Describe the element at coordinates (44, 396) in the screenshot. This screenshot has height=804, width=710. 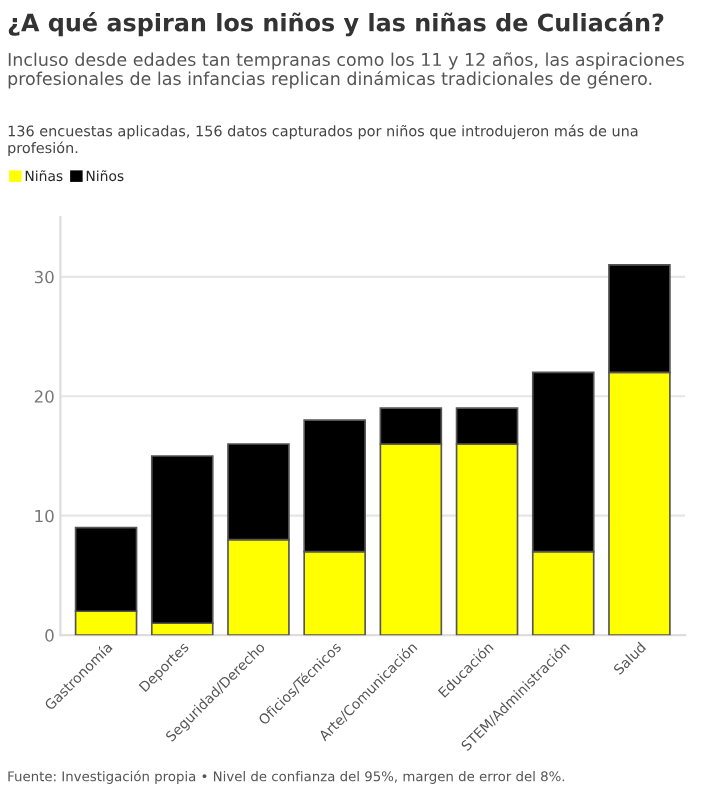
I see `y-tick-label: 20` at that location.